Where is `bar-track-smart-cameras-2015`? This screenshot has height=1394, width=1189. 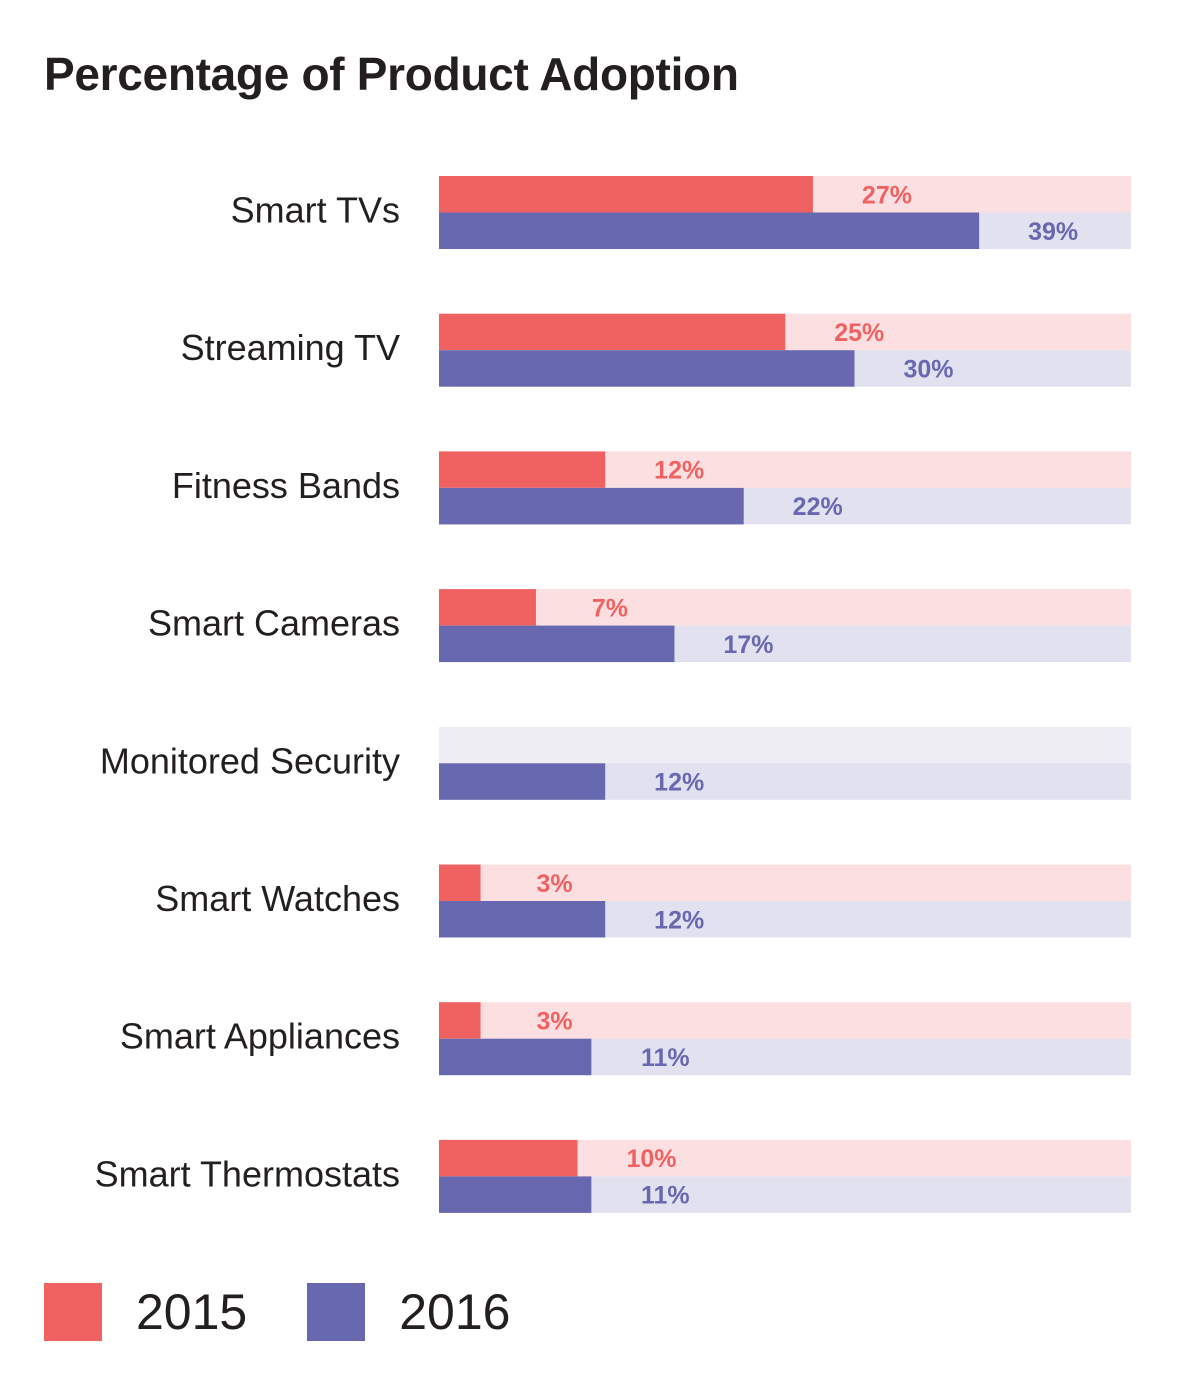 bar-track-smart-cameras-2015 is located at coordinates (785, 607).